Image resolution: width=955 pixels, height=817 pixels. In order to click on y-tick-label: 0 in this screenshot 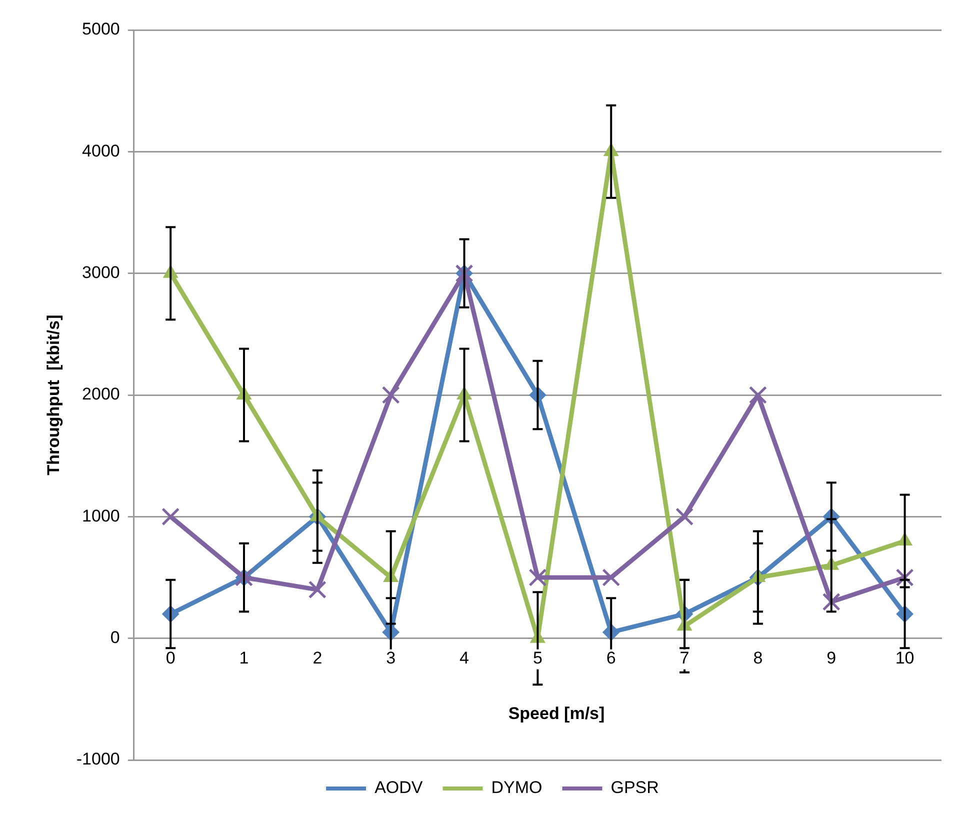, I will do `click(115, 638)`.